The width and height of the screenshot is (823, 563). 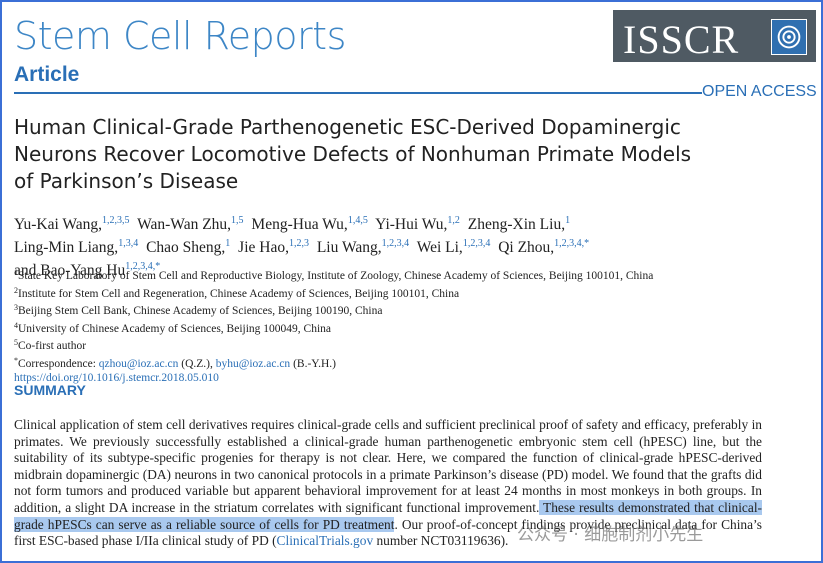 What do you see at coordinates (349, 247) in the screenshot?
I see `author-name: Liu Wang,` at bounding box center [349, 247].